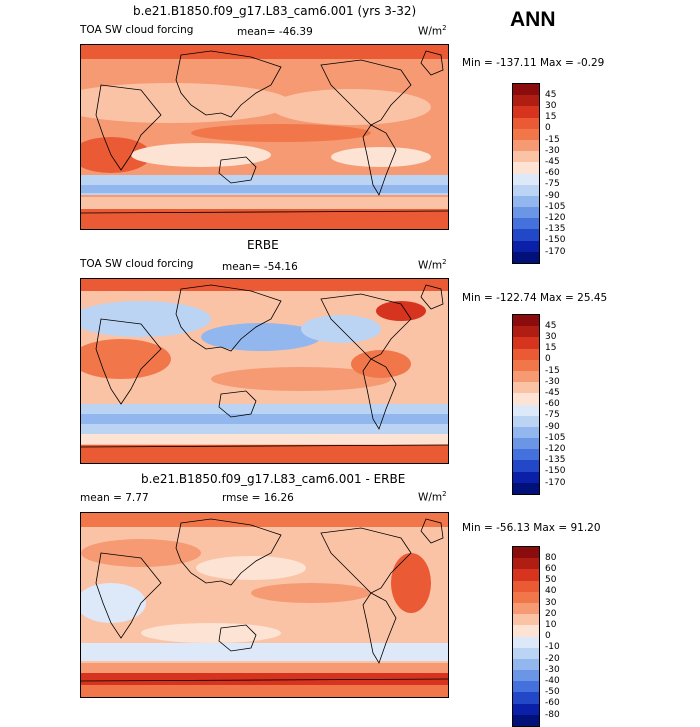  Describe the element at coordinates (551, 580) in the screenshot. I see `colorbar-tick-label: 50` at that location.